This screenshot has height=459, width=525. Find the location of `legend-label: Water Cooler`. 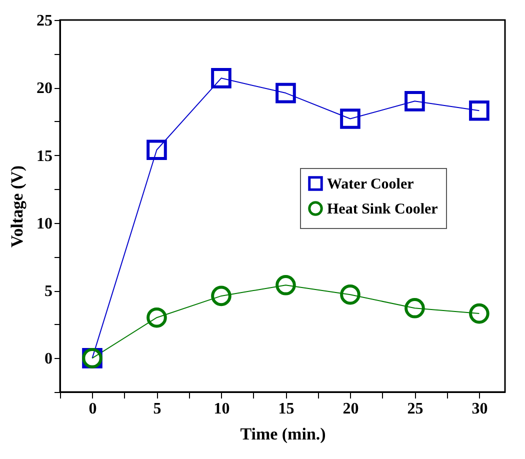

legend-label: Water Cooler is located at coordinates (370, 184).